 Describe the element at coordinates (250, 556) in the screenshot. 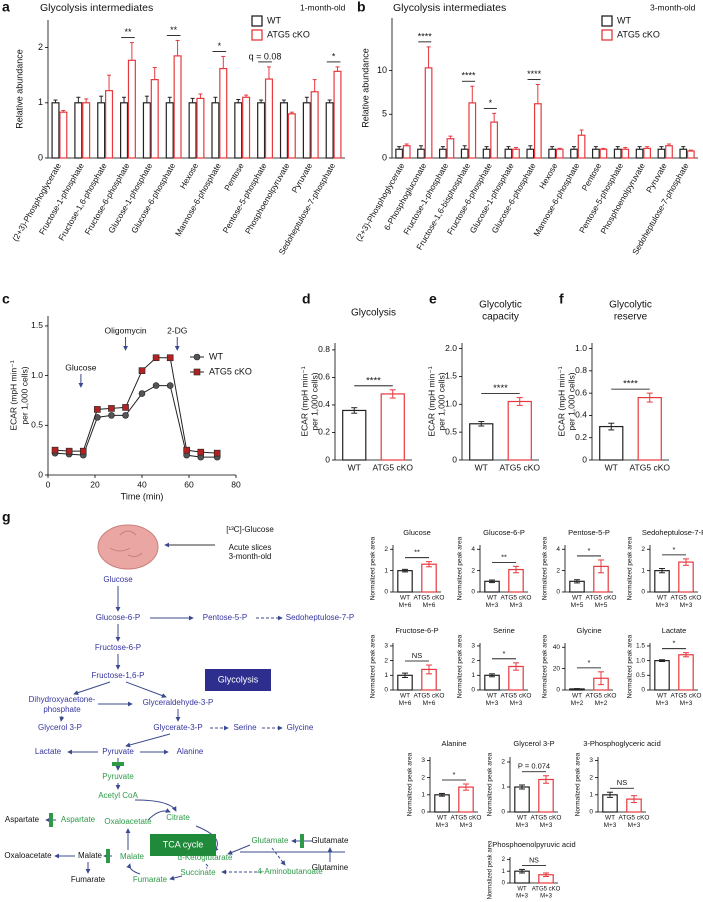

I see `pathway-node: 3-month-old` at that location.